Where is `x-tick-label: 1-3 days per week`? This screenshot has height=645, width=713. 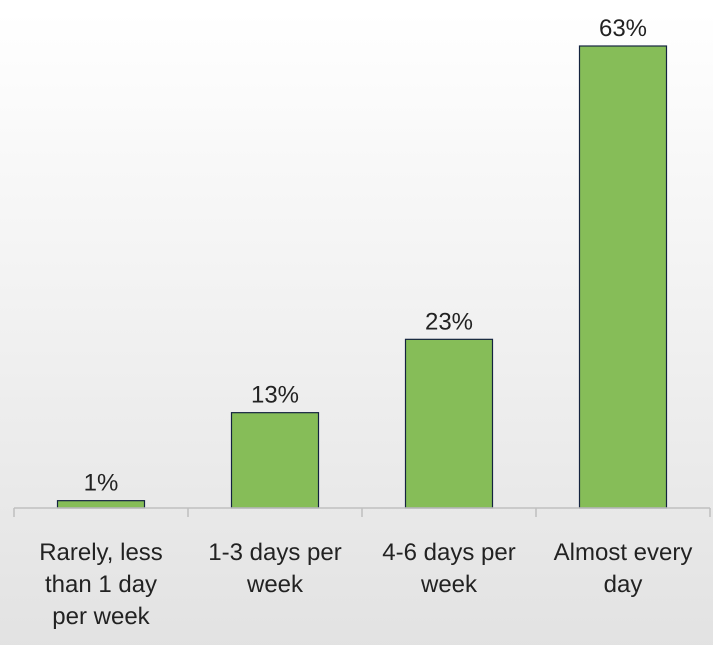 x-tick-label: 1-3 days per week is located at coordinates (275, 568).